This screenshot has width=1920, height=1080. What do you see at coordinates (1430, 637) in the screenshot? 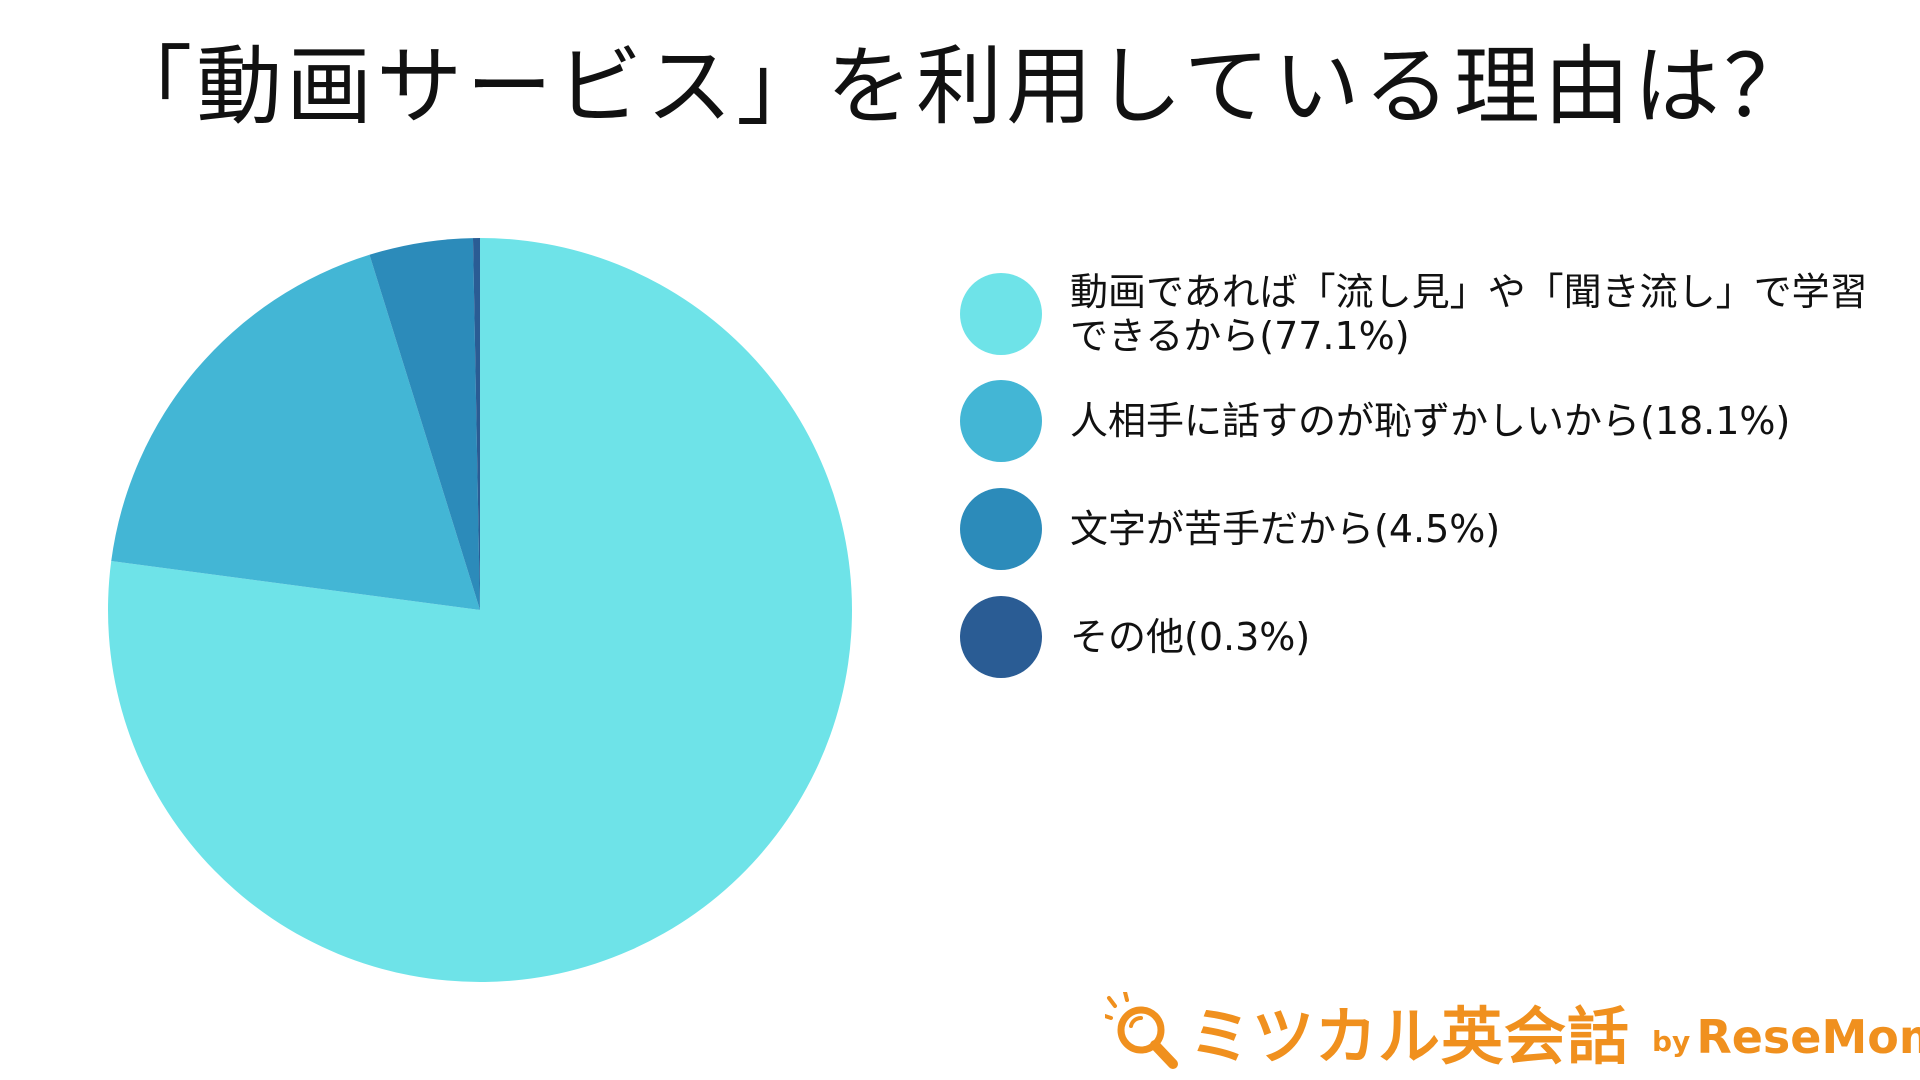
I see `legend-item: その他(0.3%)` at bounding box center [1430, 637].